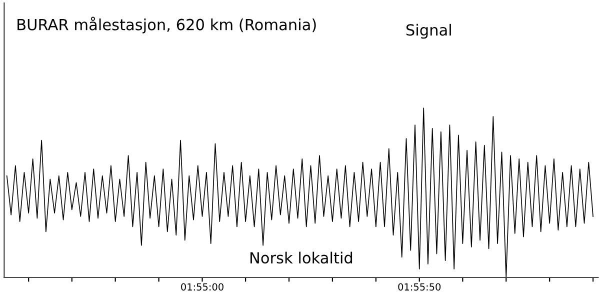  Describe the element at coordinates (202, 287) in the screenshot. I see `x-tick-label: 01:55:00` at that location.